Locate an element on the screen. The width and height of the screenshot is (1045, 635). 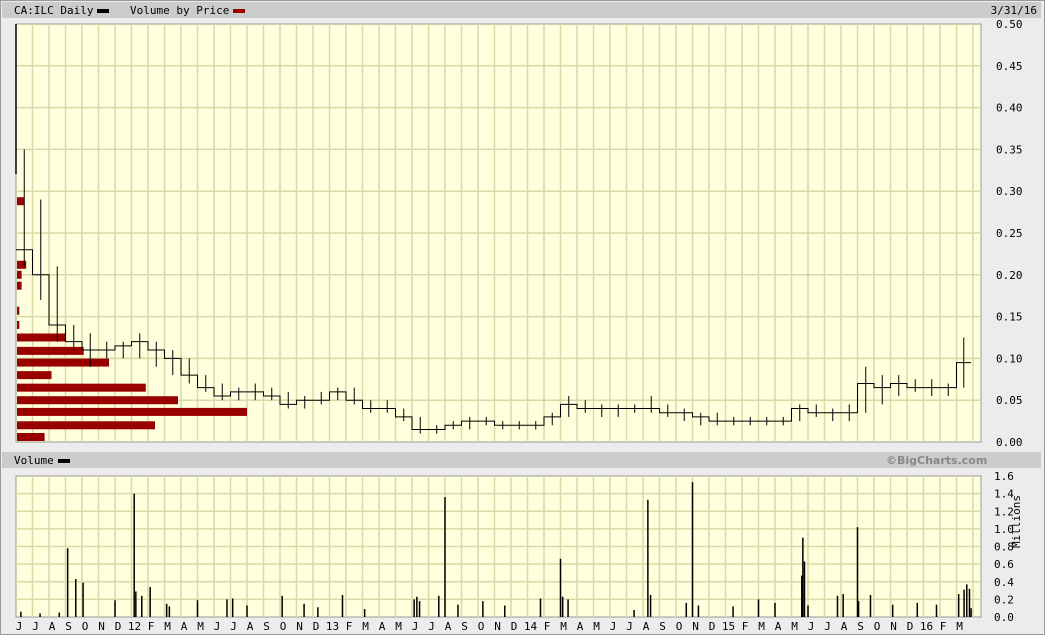
price-tick-label: 0.15 is located at coordinates (1009, 317).